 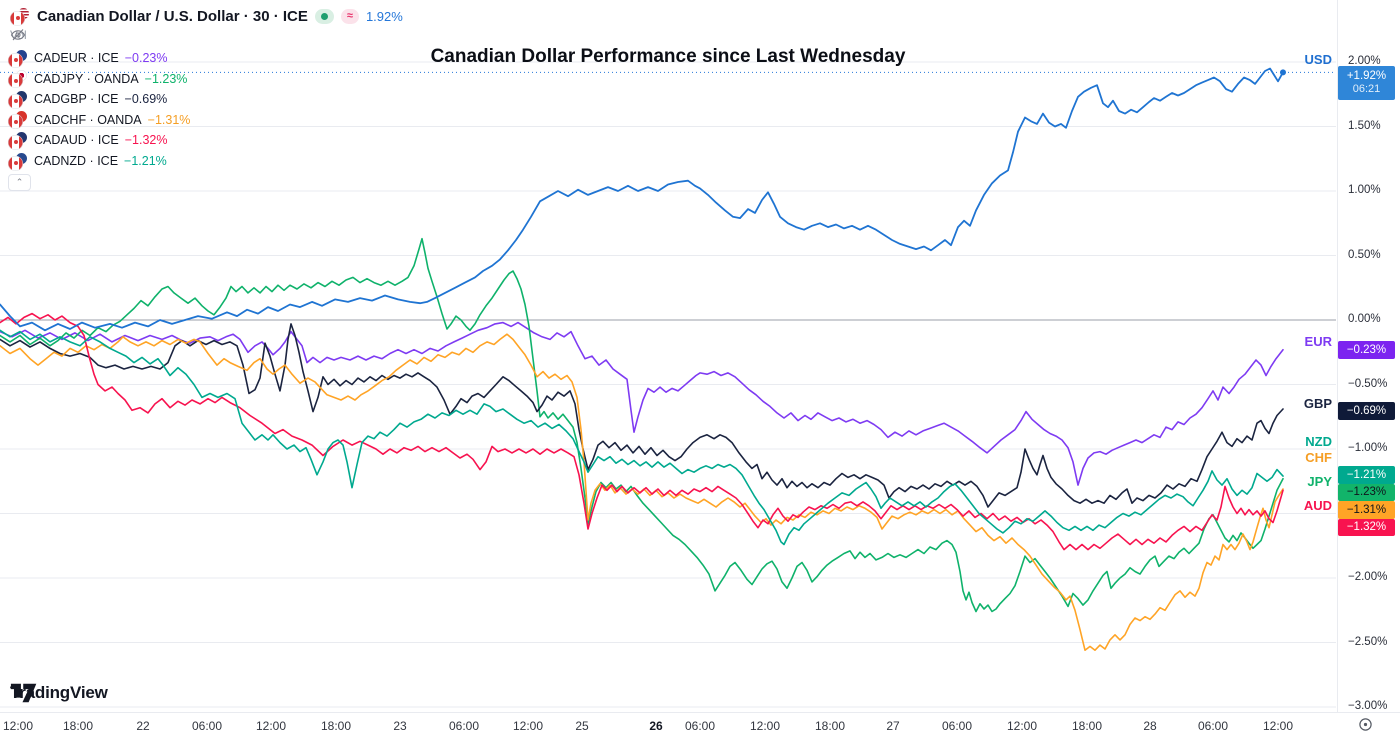 I want to click on legend-collapse-button: ⌃, so click(x=19, y=182).